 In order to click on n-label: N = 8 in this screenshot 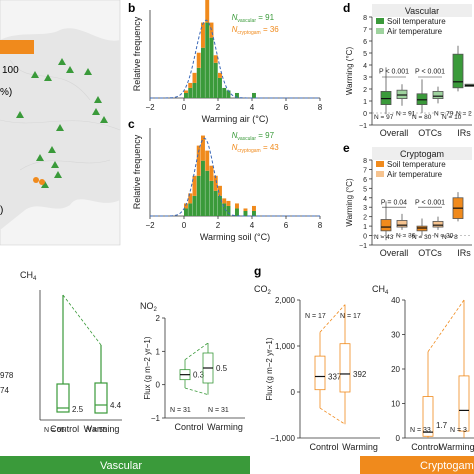, I will do `click(450, 237)`.